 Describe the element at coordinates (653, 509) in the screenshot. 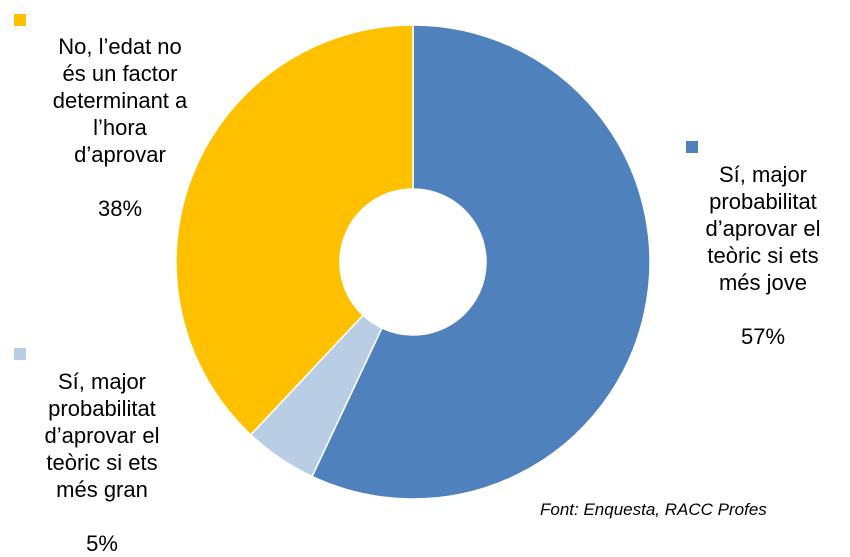

I see `source-note: Font: Enquesta, RACC Profes` at that location.